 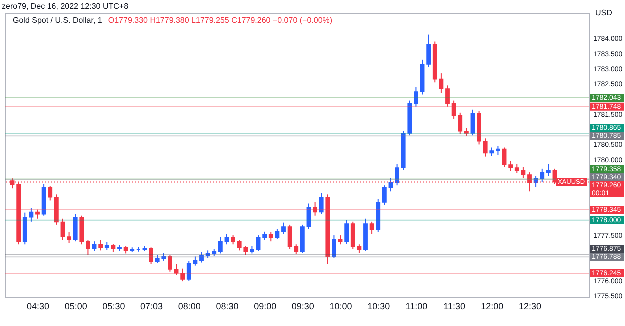 I want to click on x-tick-label: 07:03, so click(x=152, y=307).